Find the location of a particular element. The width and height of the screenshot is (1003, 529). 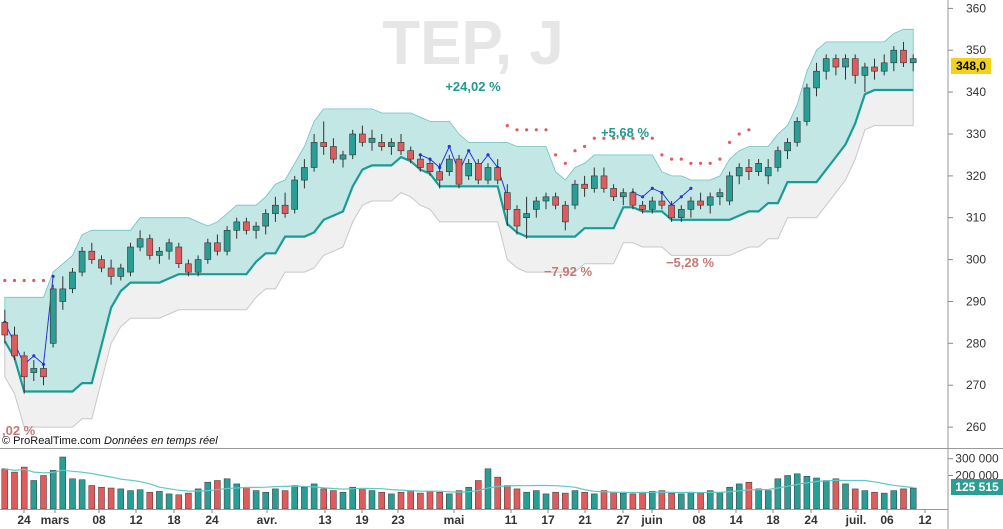

annotation-label: ,02 % is located at coordinates (19, 430).